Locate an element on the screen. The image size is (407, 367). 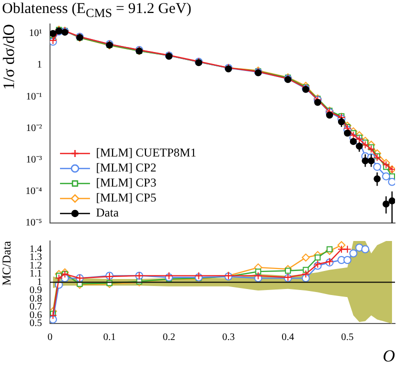
legend-label: [MLM] CUETP8M1 is located at coordinates (146, 153).